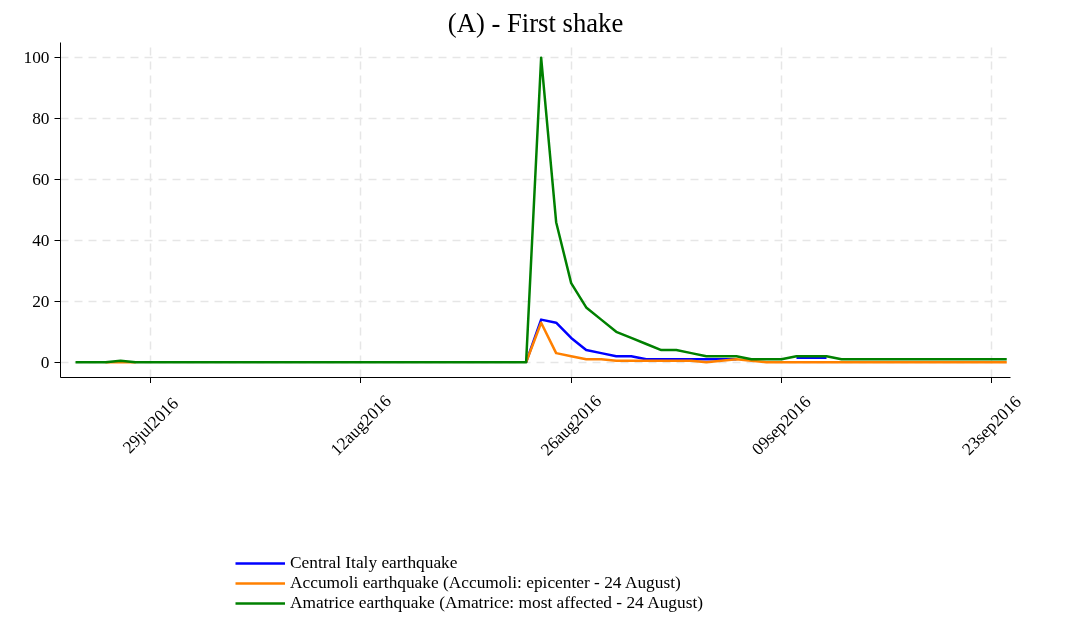 This screenshot has height=625, width=1079. I want to click on chart-title: (A) - First shake, so click(535, 22).